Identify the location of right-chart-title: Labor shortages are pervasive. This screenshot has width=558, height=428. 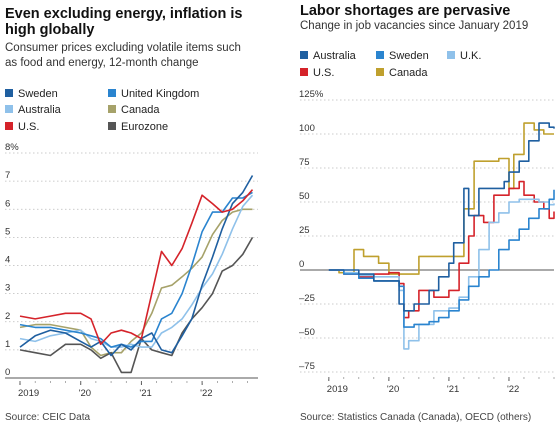
(405, 11).